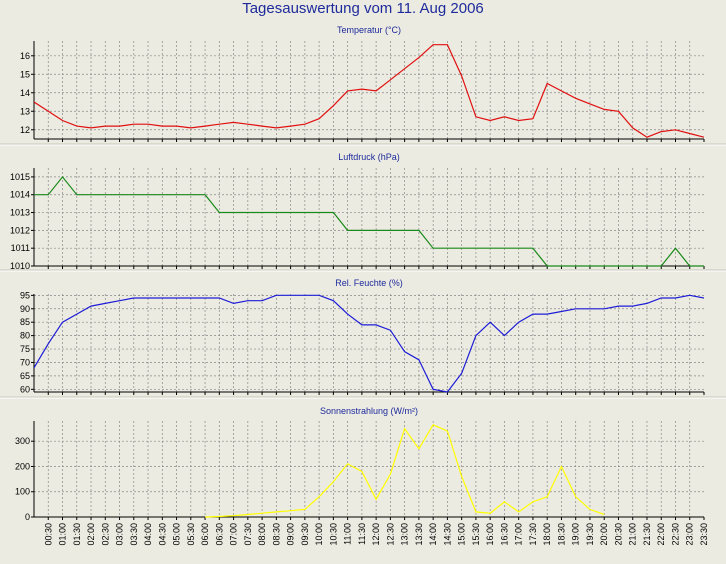 This screenshot has width=726, height=564. What do you see at coordinates (234, 534) in the screenshot?
I see `x-tick-label: 07:00` at bounding box center [234, 534].